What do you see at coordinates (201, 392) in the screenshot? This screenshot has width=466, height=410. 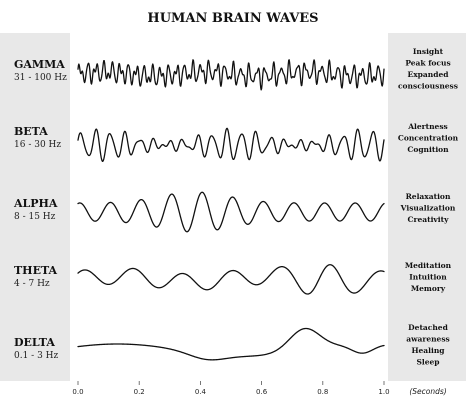 I see `x-tick-label: 0.4` at bounding box center [201, 392].